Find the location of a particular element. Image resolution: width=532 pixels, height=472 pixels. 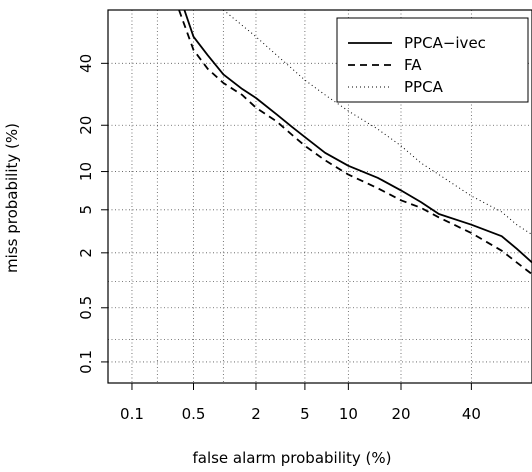

legend-box is located at coordinates (432, 60).